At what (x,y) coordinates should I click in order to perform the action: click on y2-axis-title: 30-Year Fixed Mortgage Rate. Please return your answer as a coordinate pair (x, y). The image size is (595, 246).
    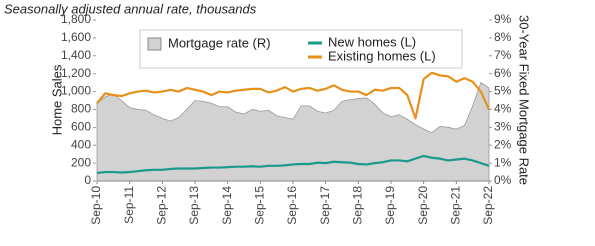
    Looking at the image, I should click on (524, 100).